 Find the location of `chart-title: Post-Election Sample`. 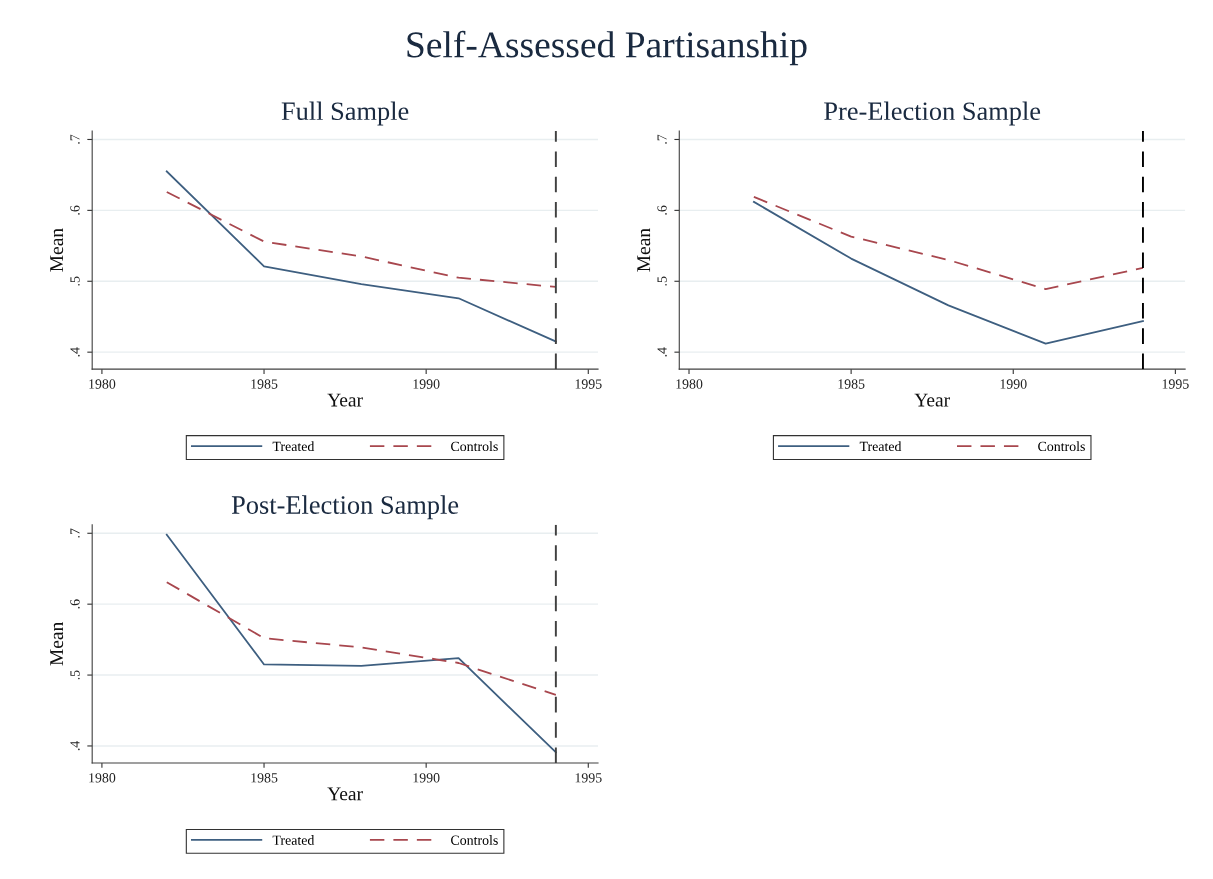

chart-title: Post-Election Sample is located at coordinates (345, 507).